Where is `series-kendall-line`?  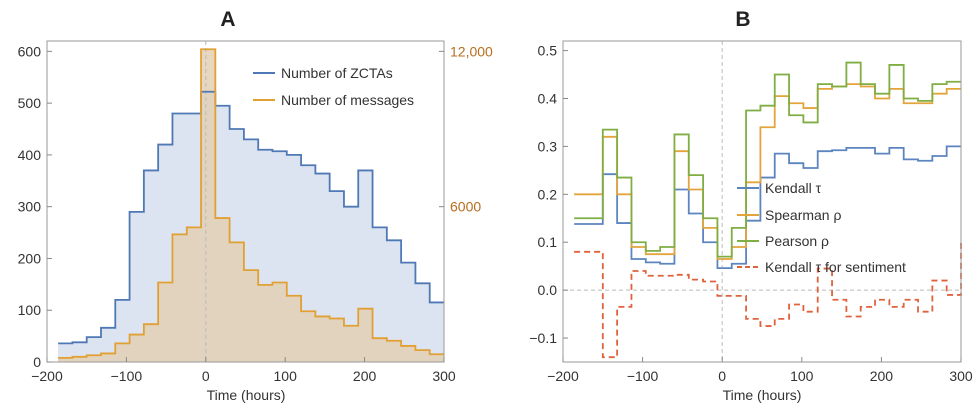 series-kendall-line is located at coordinates (767, 207).